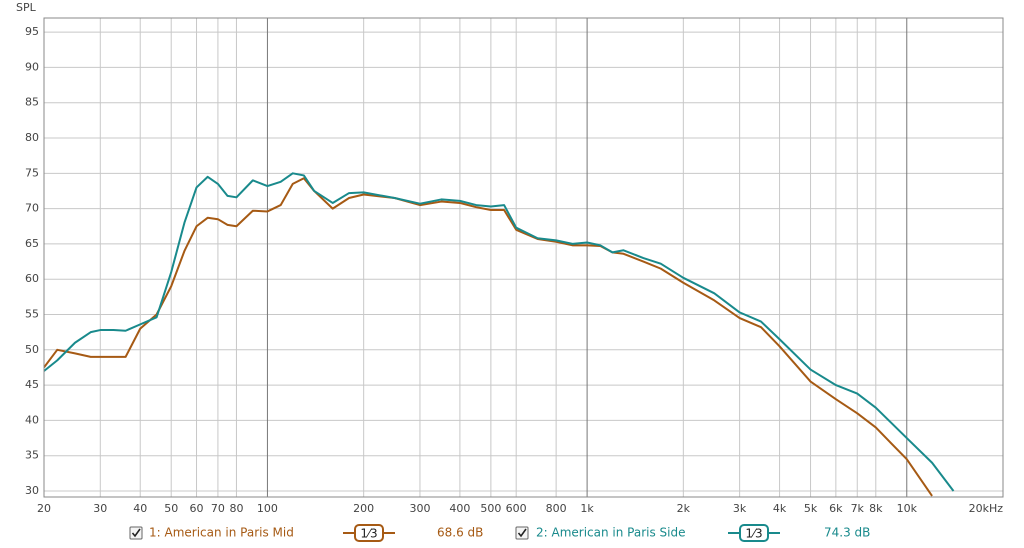 The width and height of the screenshot is (1024, 548). I want to click on x-tick-label: 200, so click(363, 508).